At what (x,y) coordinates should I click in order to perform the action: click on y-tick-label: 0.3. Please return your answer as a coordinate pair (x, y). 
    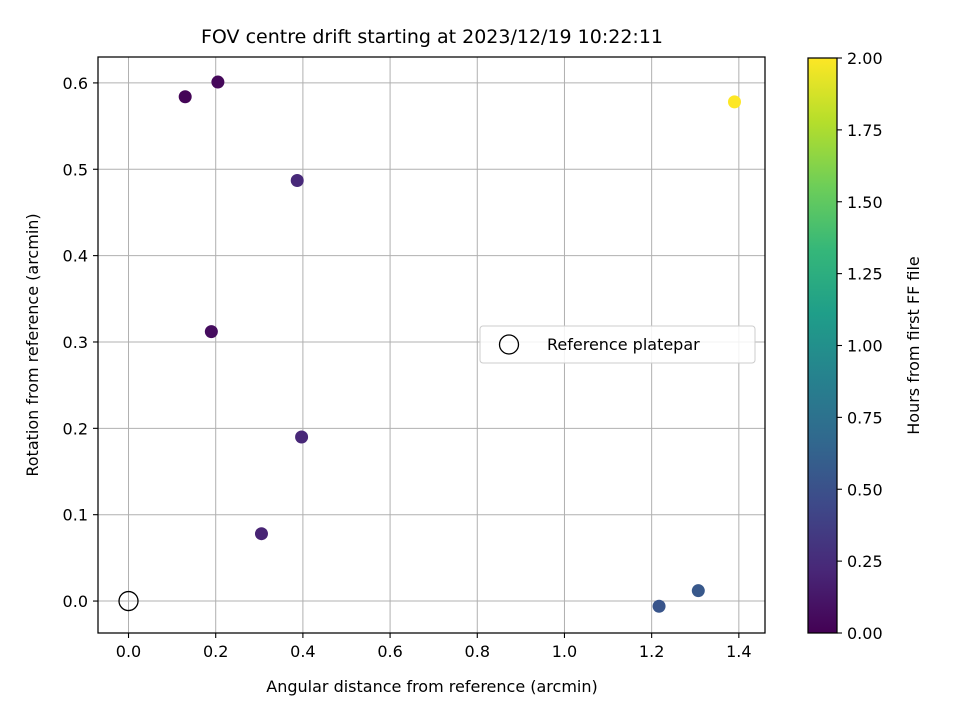
    Looking at the image, I should click on (75, 342).